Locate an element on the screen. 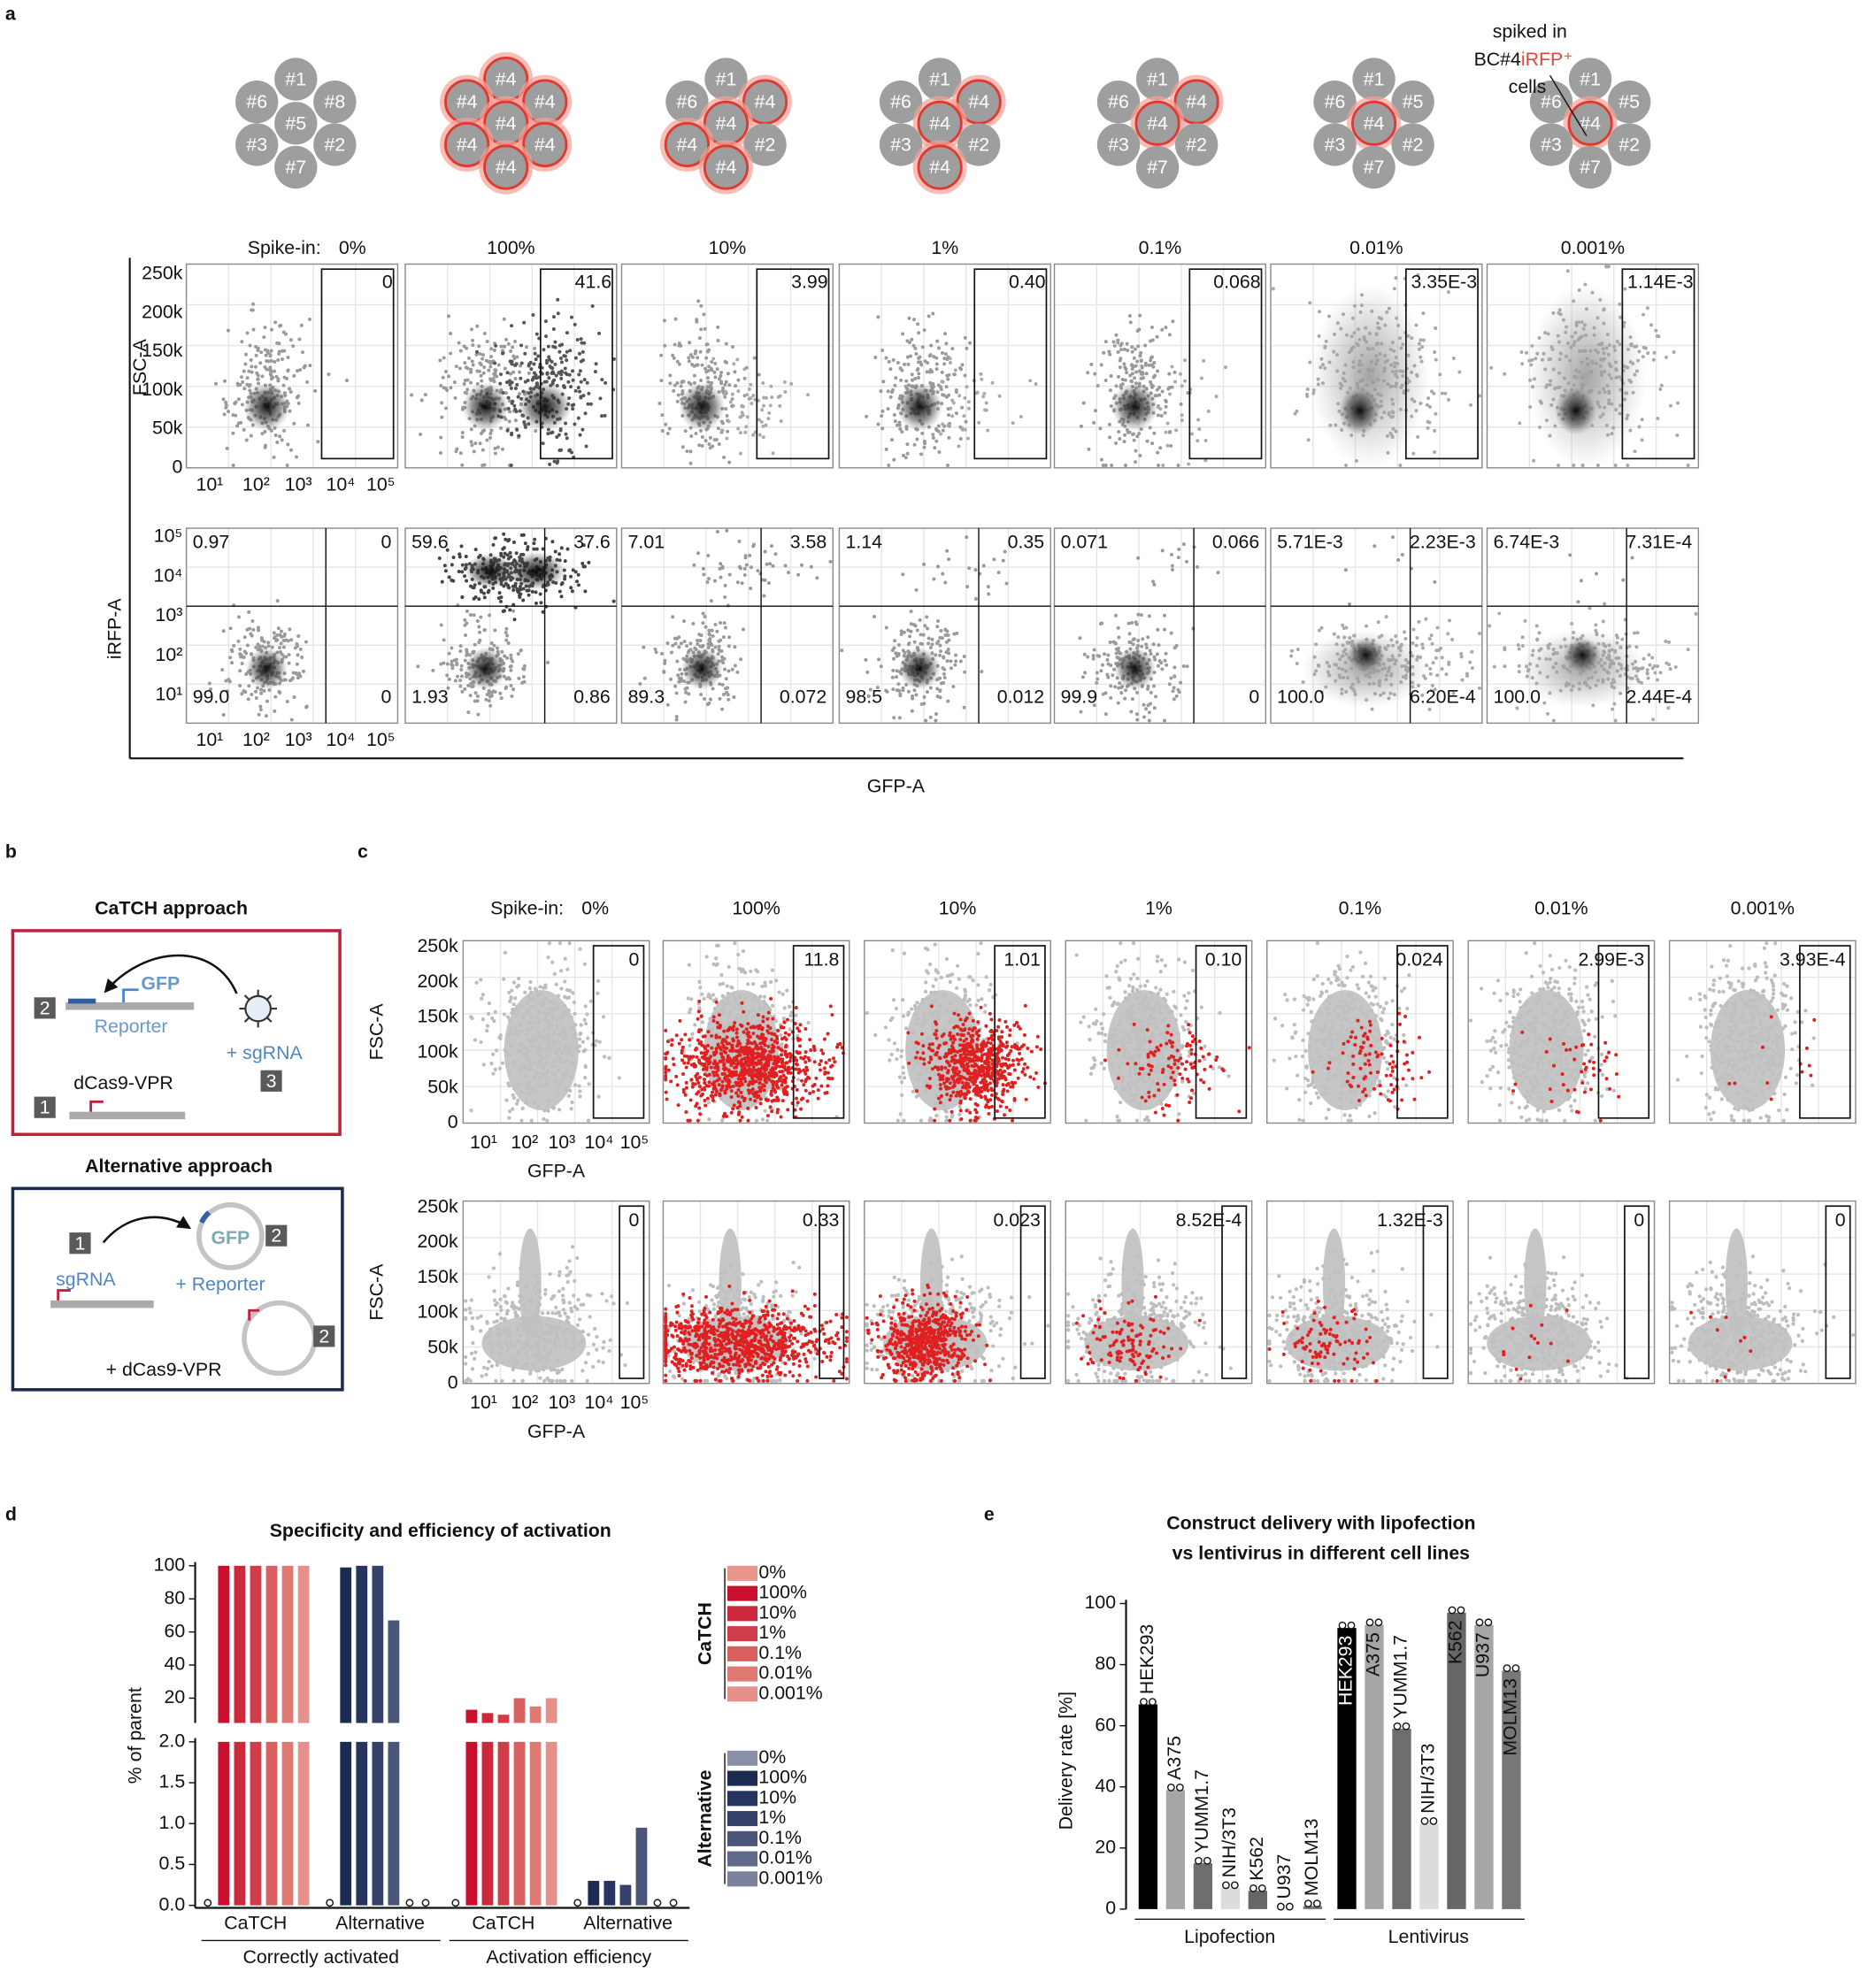 The height and width of the screenshot is (1972, 1876). y-axis-label: iRFP-A is located at coordinates (115, 628).